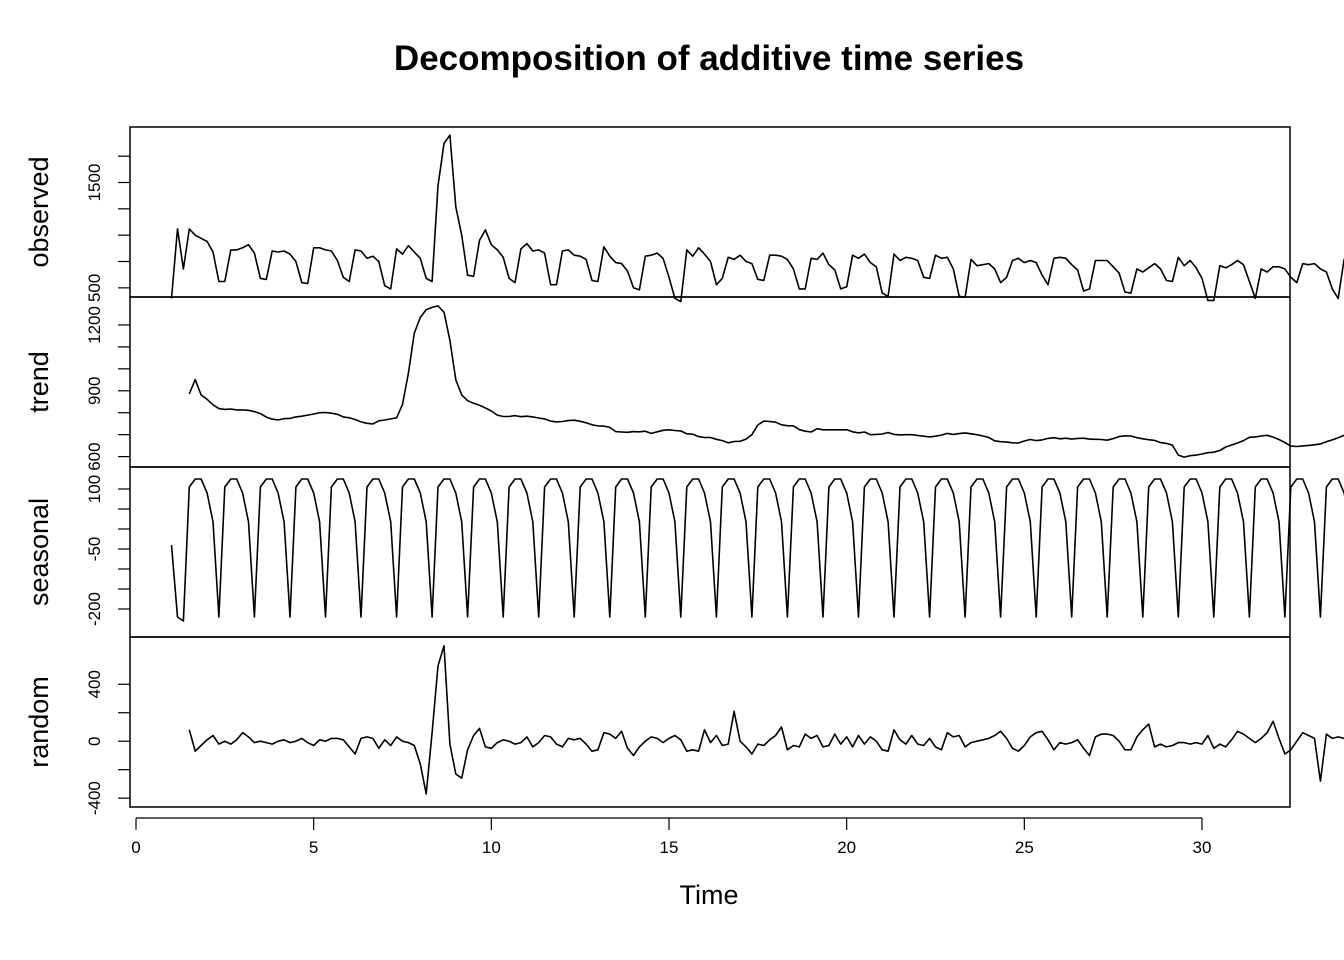 This screenshot has height=960, width=1344. What do you see at coordinates (39, 552) in the screenshot?
I see `panel-label-seasonal: seasonal` at bounding box center [39, 552].